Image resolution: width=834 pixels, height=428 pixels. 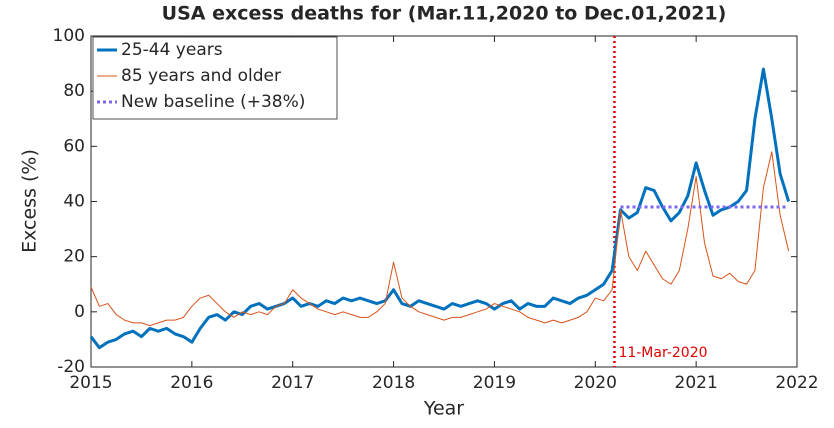 What do you see at coordinates (90, 383) in the screenshot?
I see `x-tick-label: 2015` at bounding box center [90, 383].